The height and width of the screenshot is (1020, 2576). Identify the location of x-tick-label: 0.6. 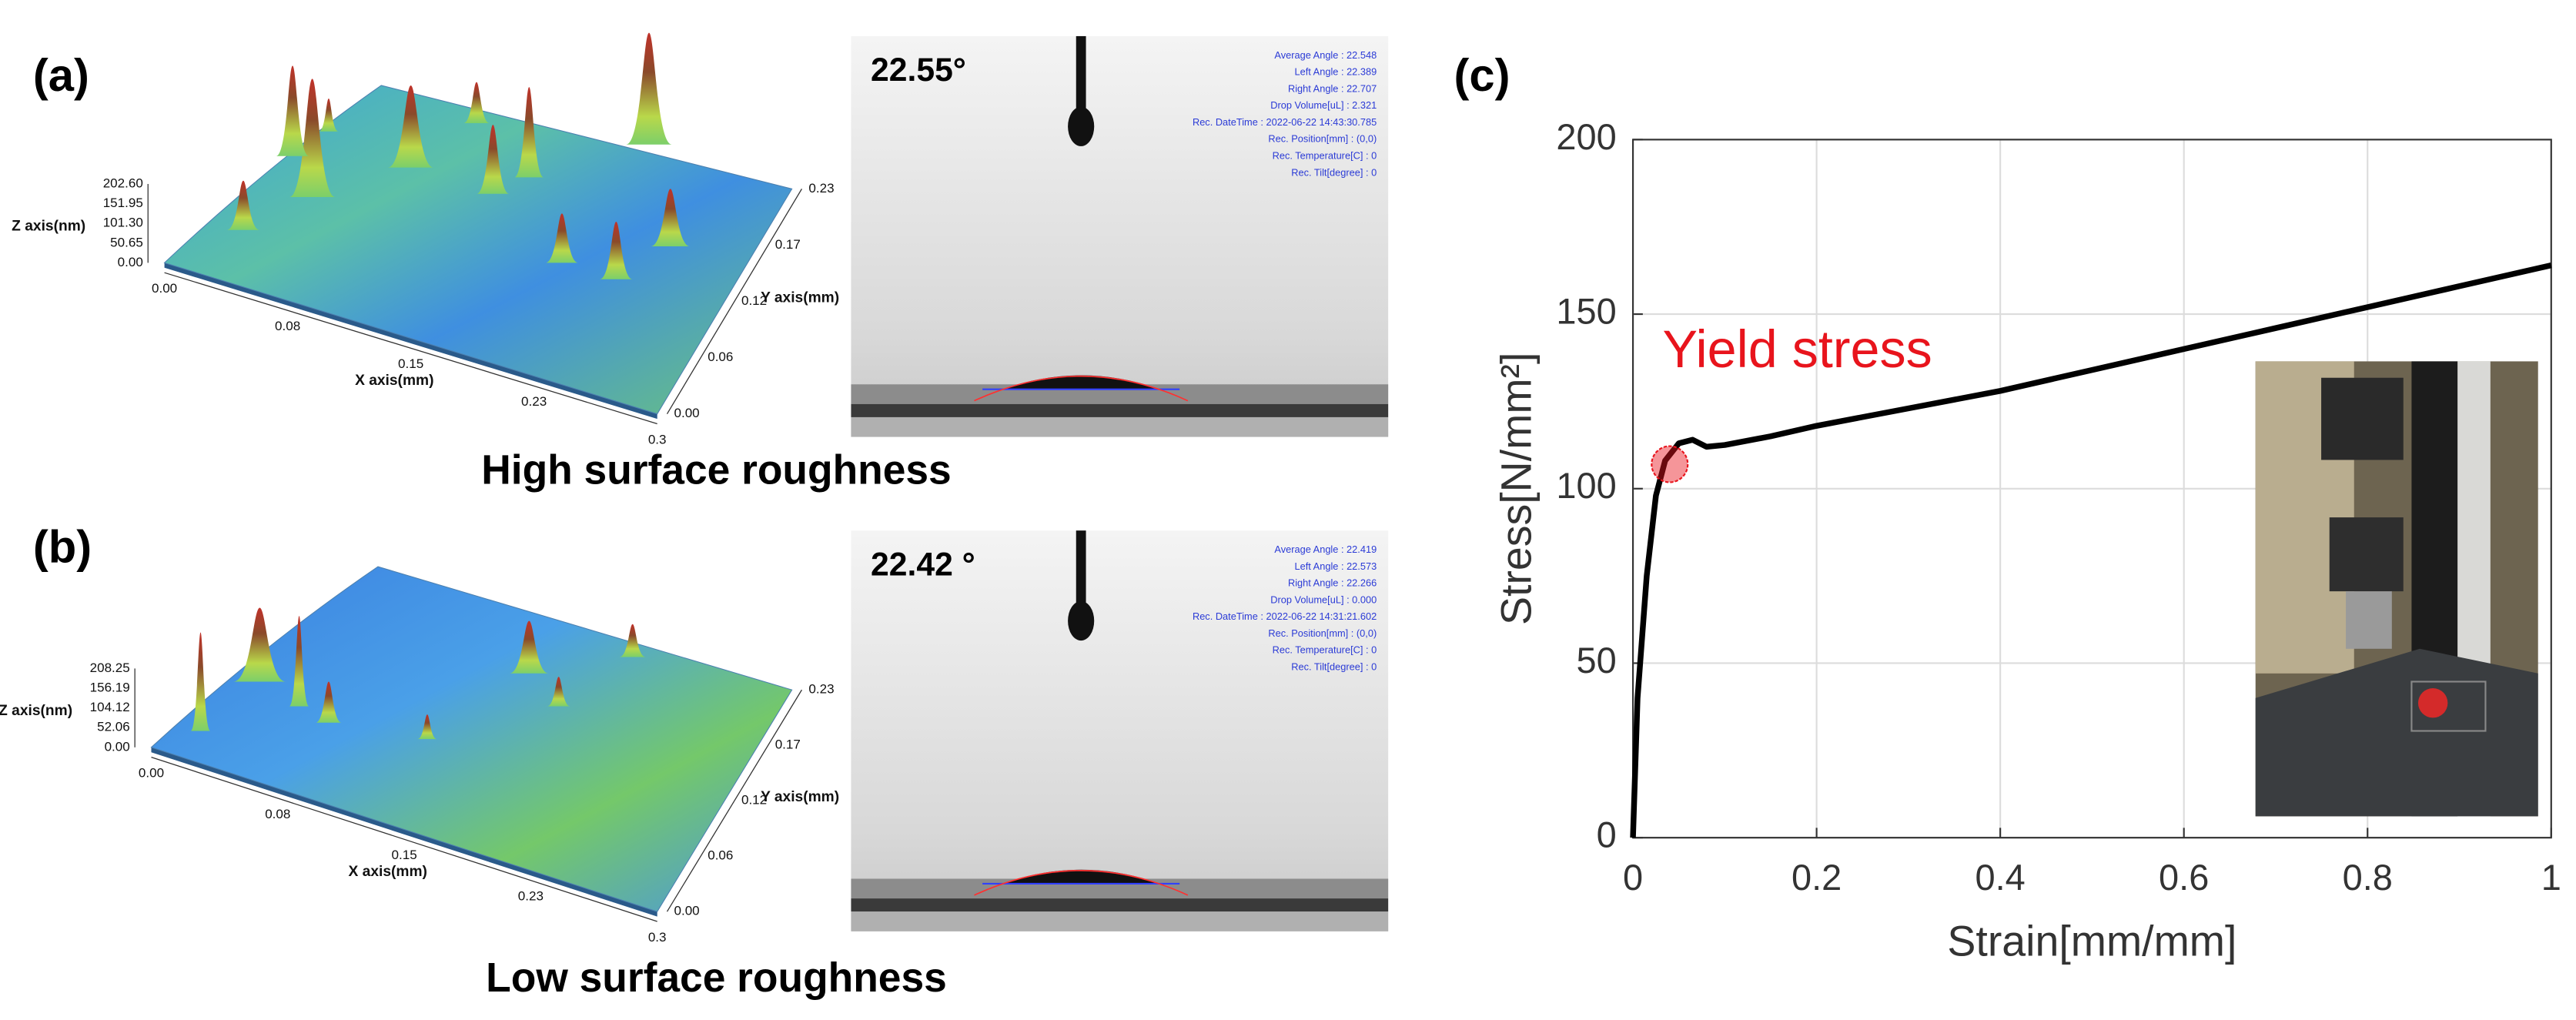
(2184, 878).